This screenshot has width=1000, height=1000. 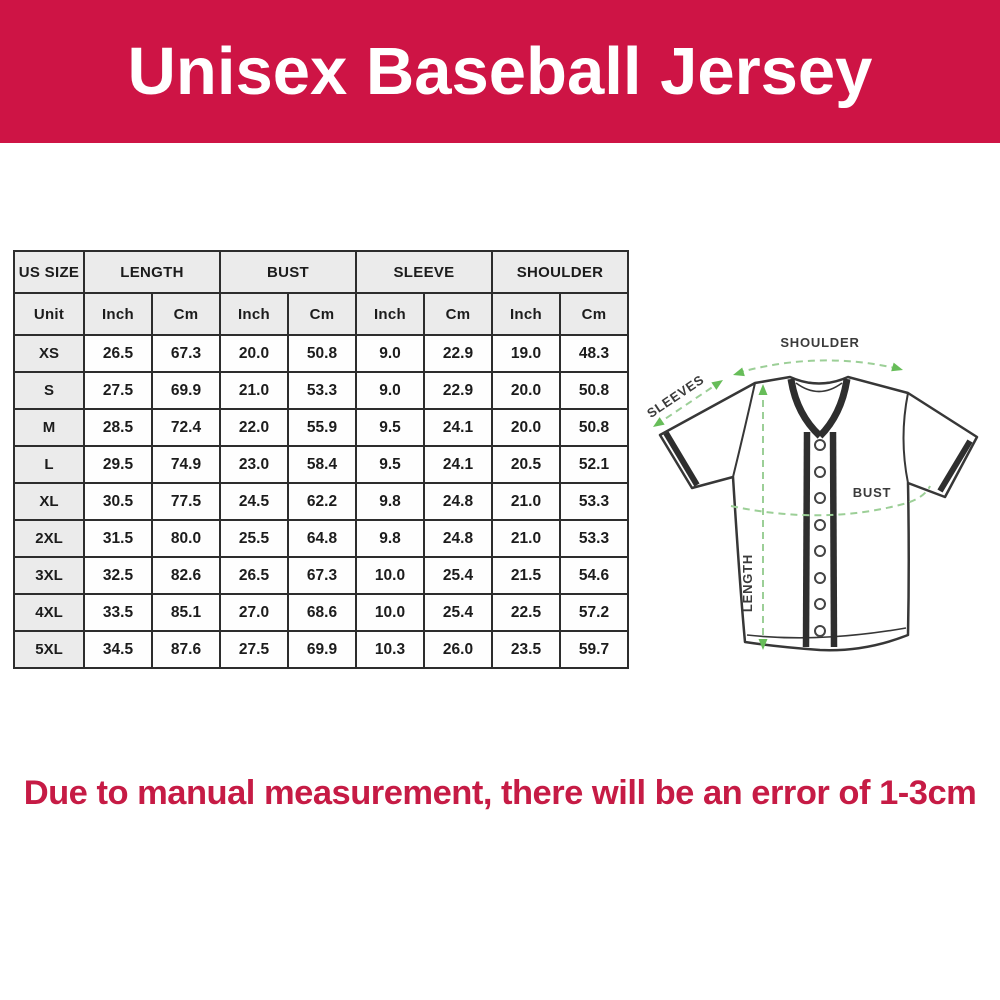 I want to click on measurement-value-cell: 25.4, so click(x=458, y=612).